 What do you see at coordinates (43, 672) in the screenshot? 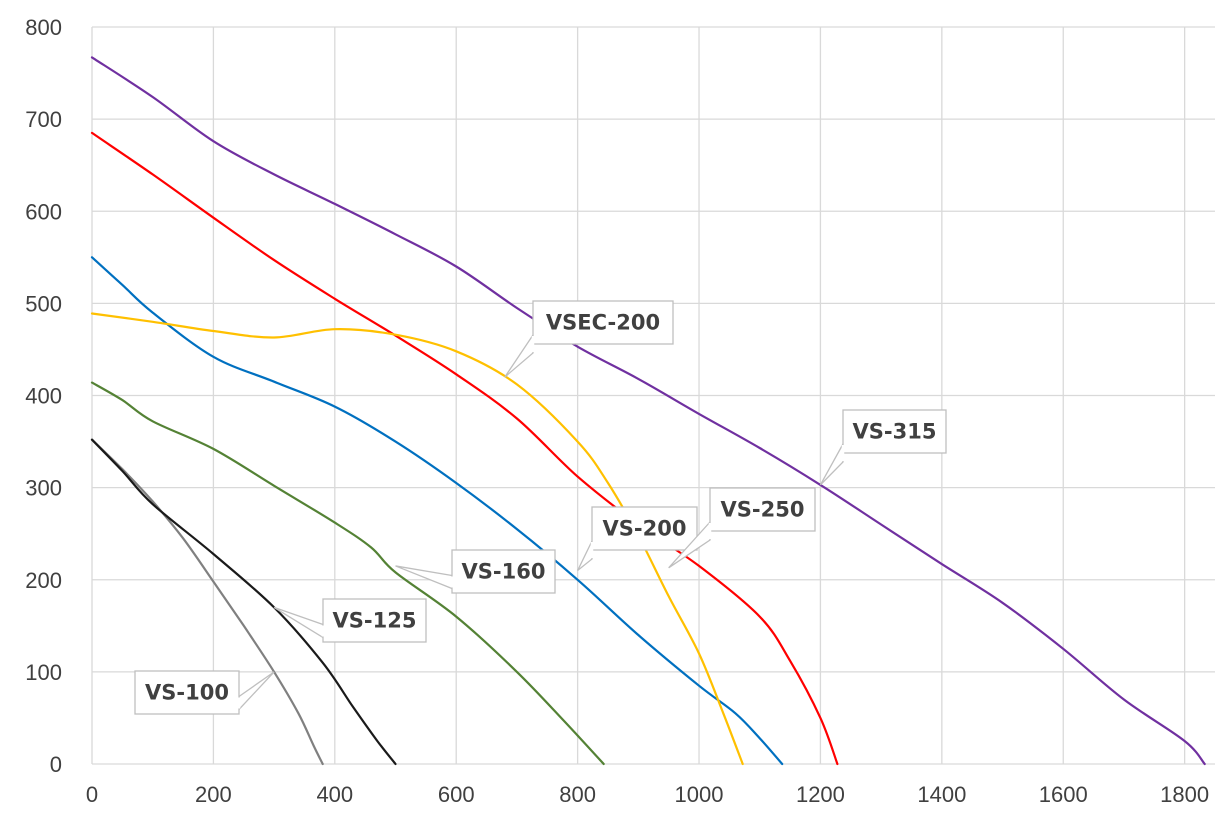
I see `y-tick-label: 100` at bounding box center [43, 672].